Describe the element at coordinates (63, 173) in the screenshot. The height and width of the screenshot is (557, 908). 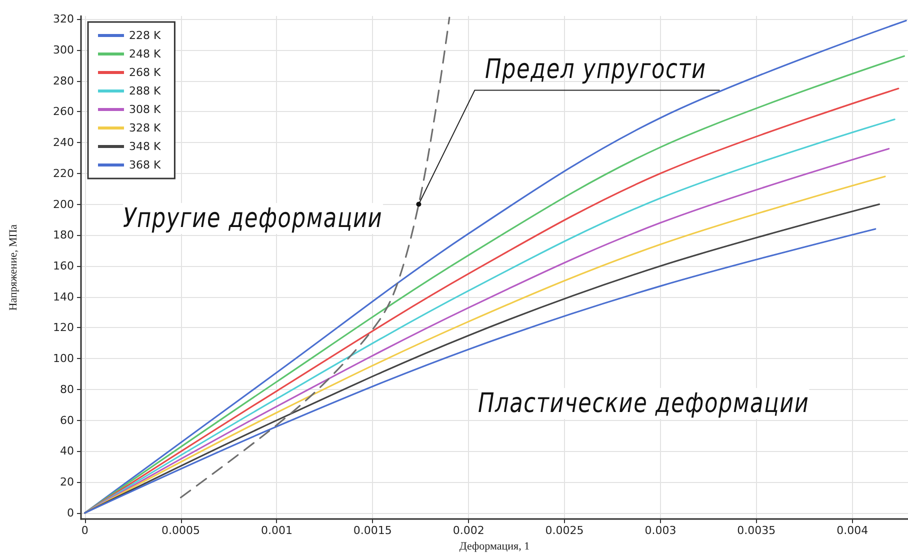
I see `y-tick-label: 220` at that location.